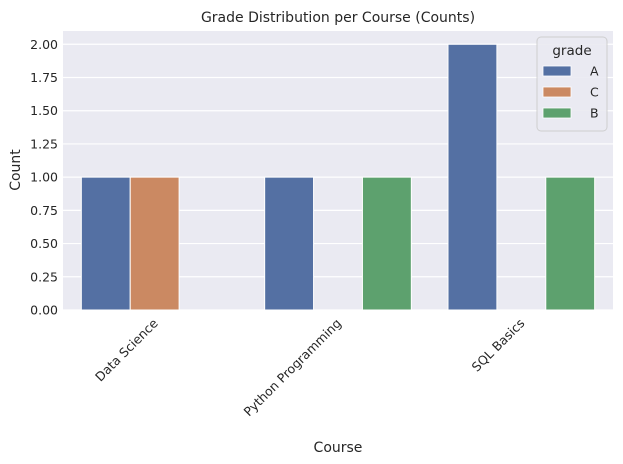  I want to click on y-tick-label: 2.00, so click(44, 44).